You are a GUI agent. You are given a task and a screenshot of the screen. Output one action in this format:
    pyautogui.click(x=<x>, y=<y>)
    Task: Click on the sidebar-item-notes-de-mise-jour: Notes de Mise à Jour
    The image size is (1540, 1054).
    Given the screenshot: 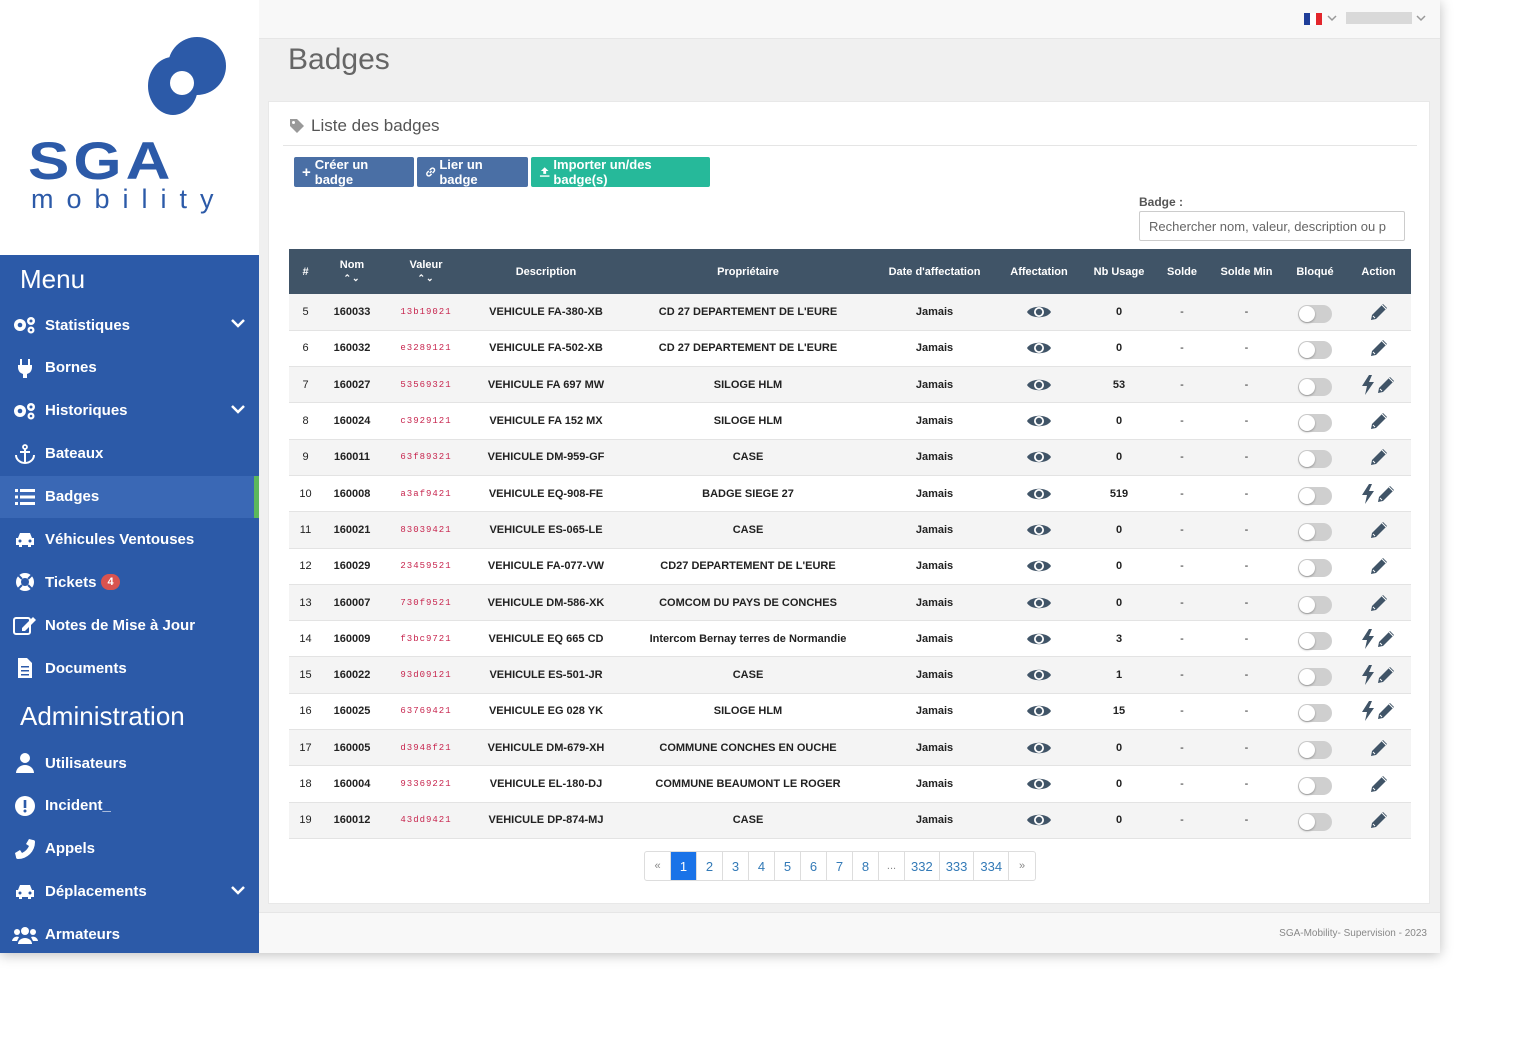 What is the action you would take?
    pyautogui.click(x=129, y=625)
    